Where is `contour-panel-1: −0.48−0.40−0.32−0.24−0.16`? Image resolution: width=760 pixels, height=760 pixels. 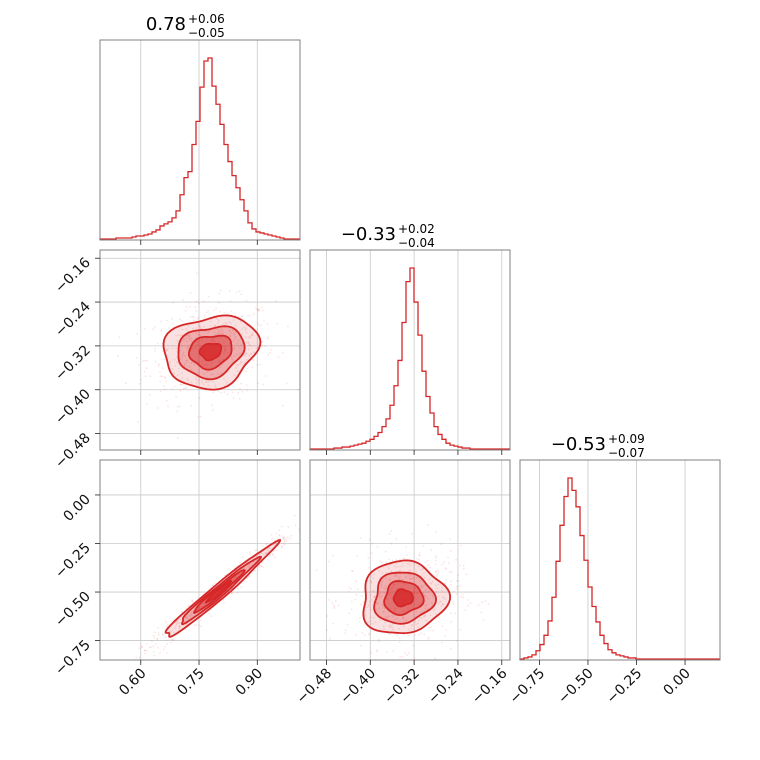 contour-panel-1: −0.48−0.40−0.32−0.24−0.16 is located at coordinates (176, 360).